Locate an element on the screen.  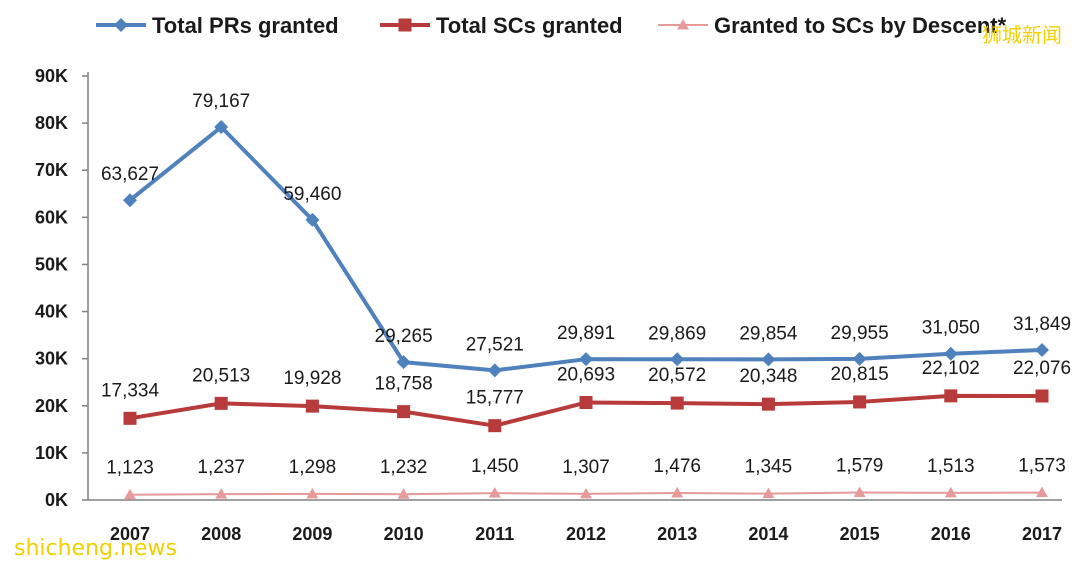
data-label-total-scs-granted: 20,513 is located at coordinates (221, 375).